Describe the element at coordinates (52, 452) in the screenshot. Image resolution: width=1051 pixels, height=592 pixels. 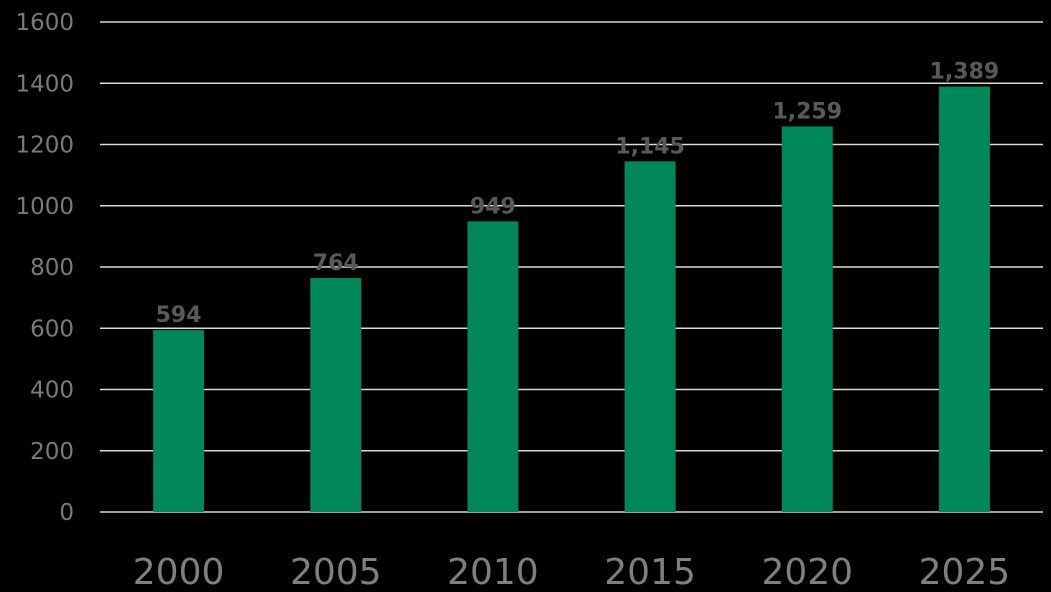
I see `y-tick-label: 200` at that location.